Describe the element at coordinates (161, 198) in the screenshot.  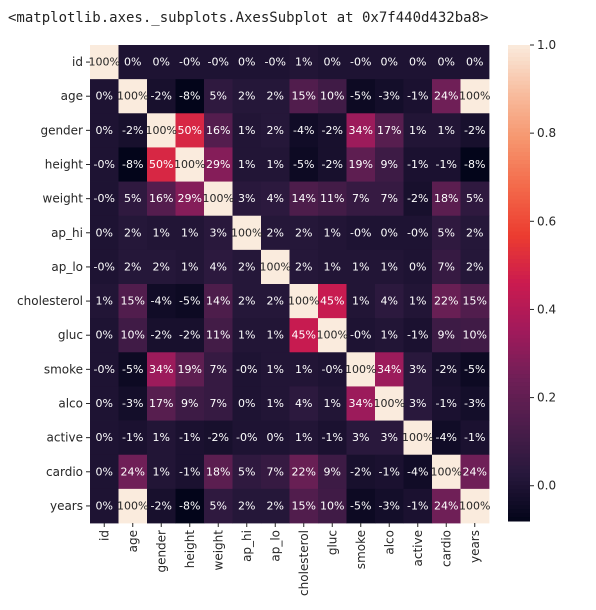
I see `heatmap-cell-label: 16%` at that location.